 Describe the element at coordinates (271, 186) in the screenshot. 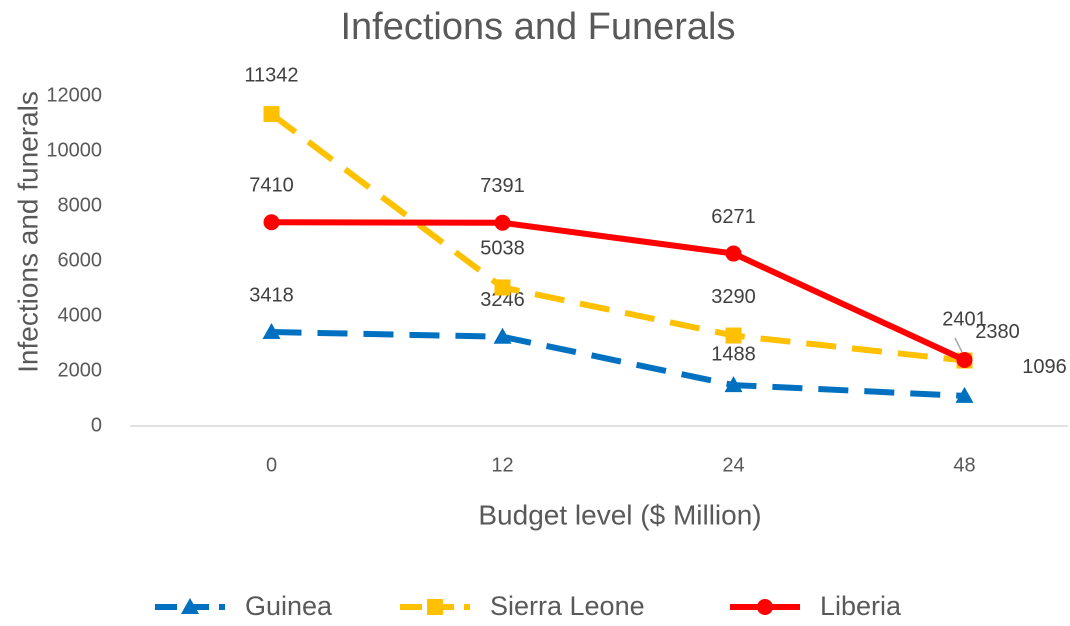

I see `data-label: 7410` at that location.